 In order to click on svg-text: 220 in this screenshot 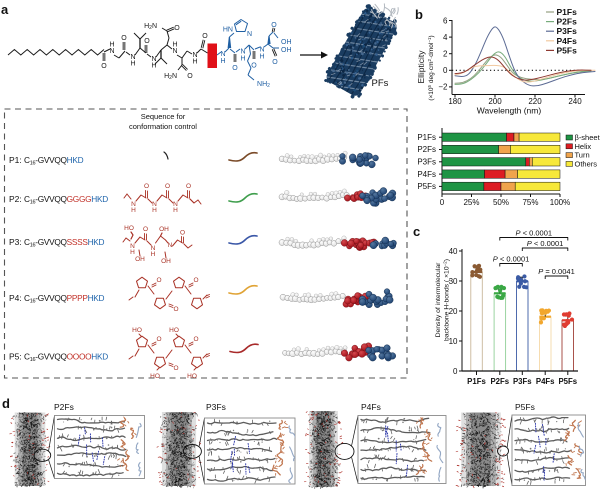, I will do `click(535, 101)`.